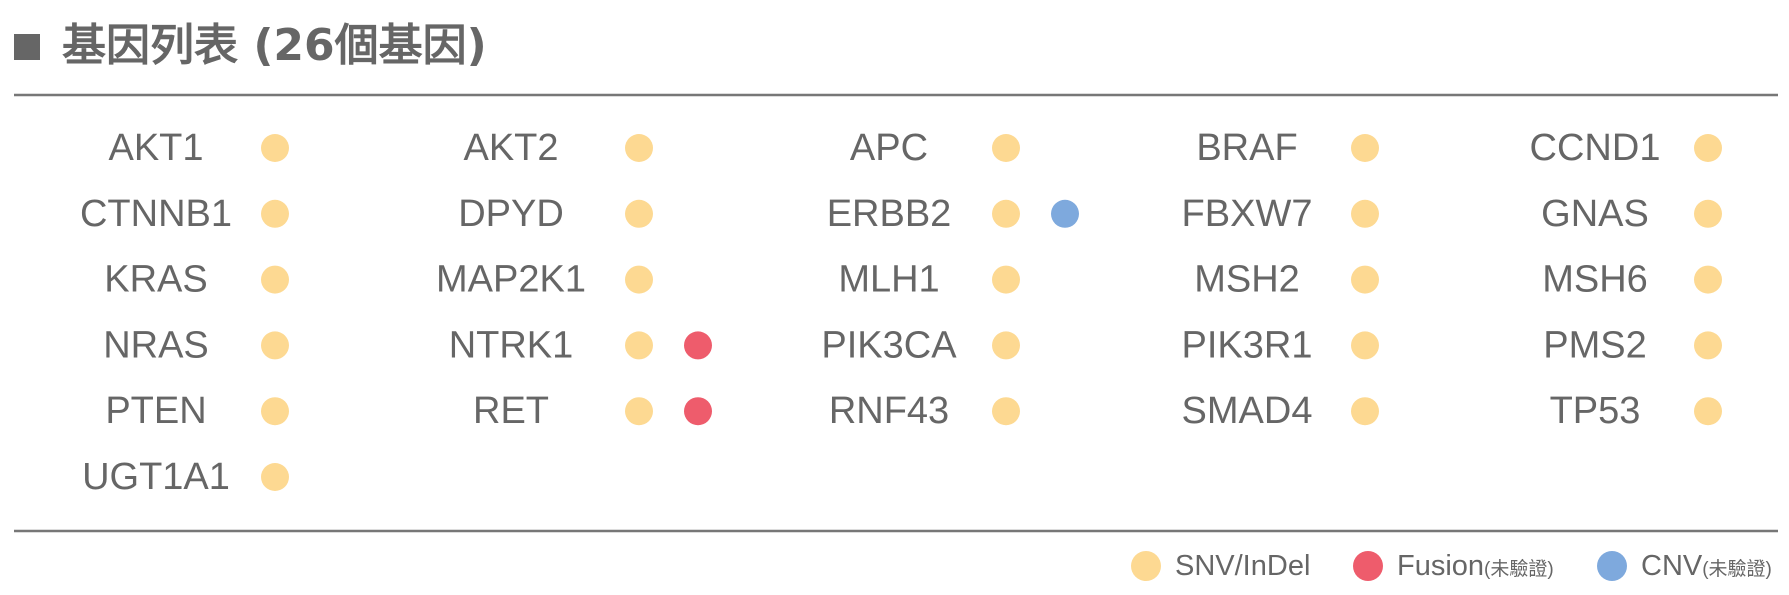 The image size is (1789, 595). What do you see at coordinates (1595, 280) in the screenshot?
I see `gene-name: MSH6` at bounding box center [1595, 280].